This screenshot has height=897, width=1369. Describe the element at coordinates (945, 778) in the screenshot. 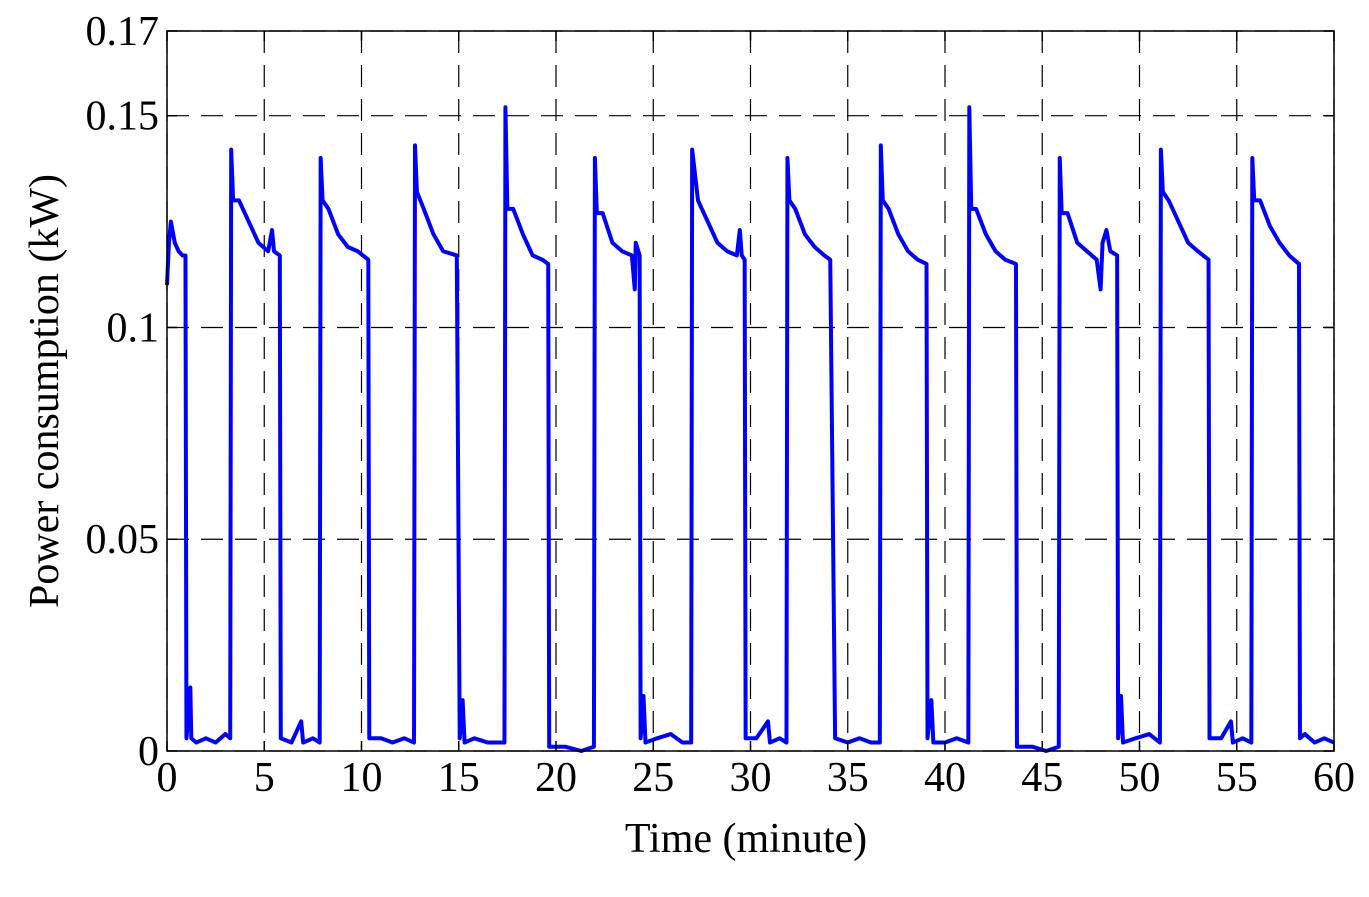

I see `x-tick-label: 40` at that location.